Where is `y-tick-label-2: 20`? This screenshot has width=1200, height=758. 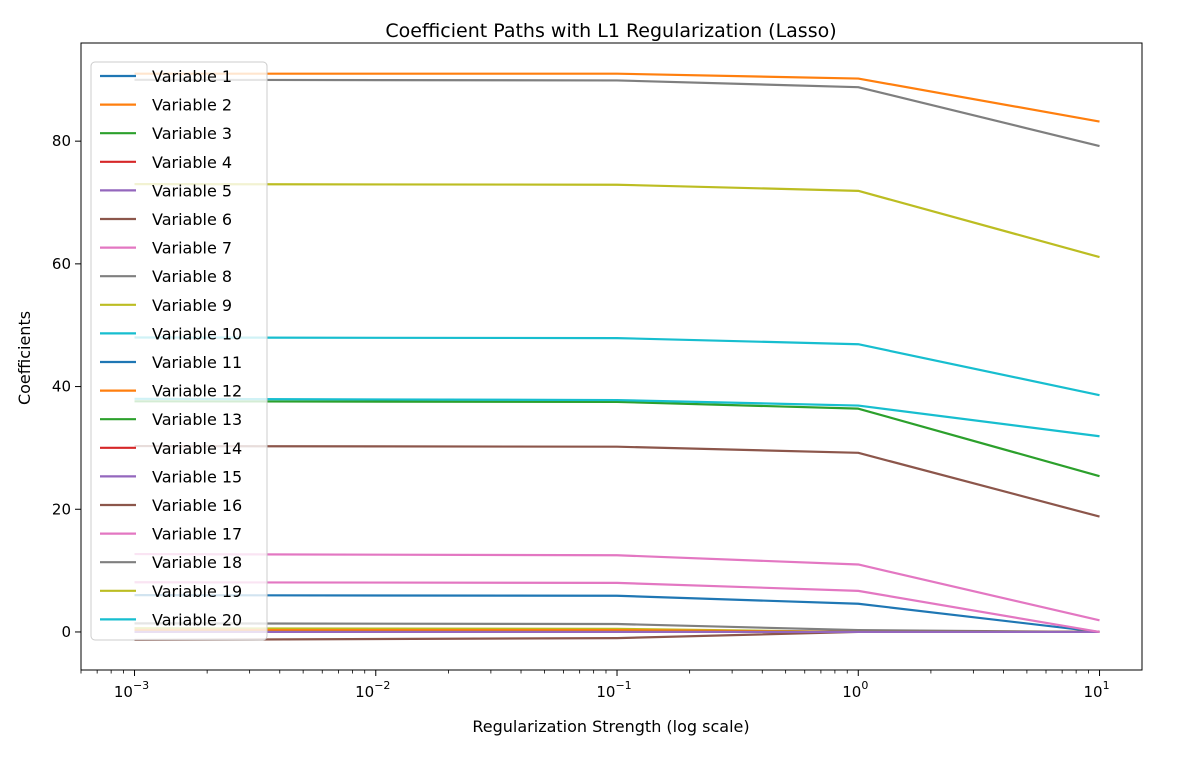 y-tick-label-2: 20 is located at coordinates (61, 509).